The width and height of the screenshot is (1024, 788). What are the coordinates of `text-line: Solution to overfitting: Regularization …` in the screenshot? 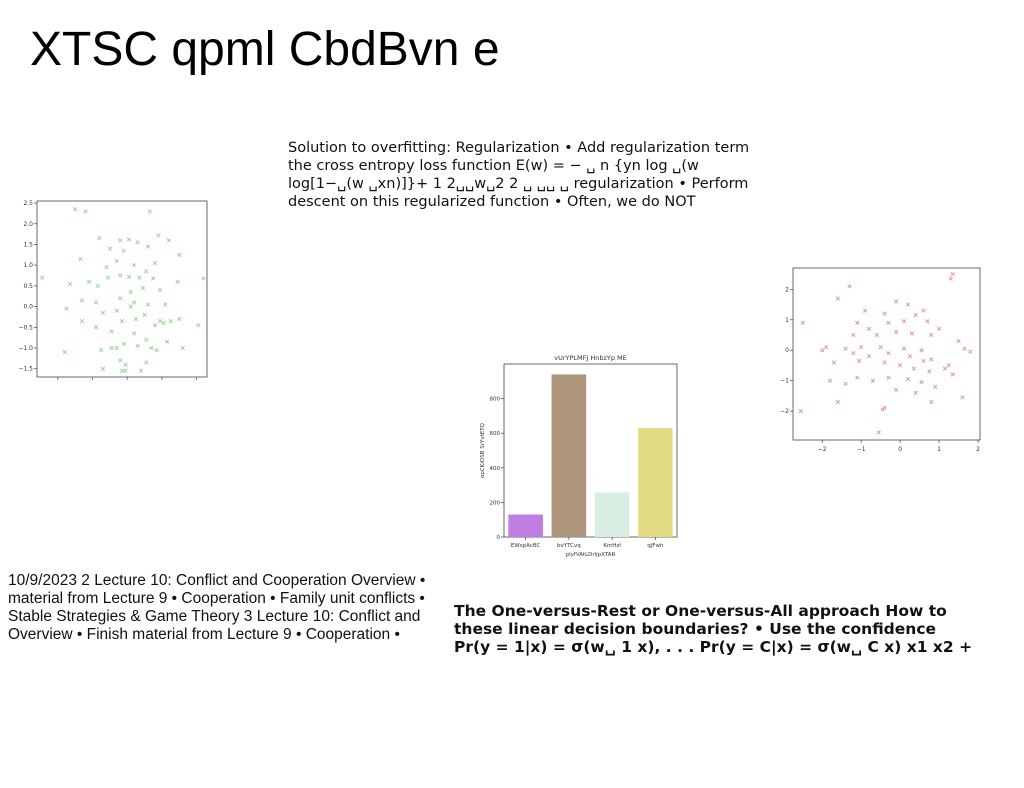 It's located at (519, 148).